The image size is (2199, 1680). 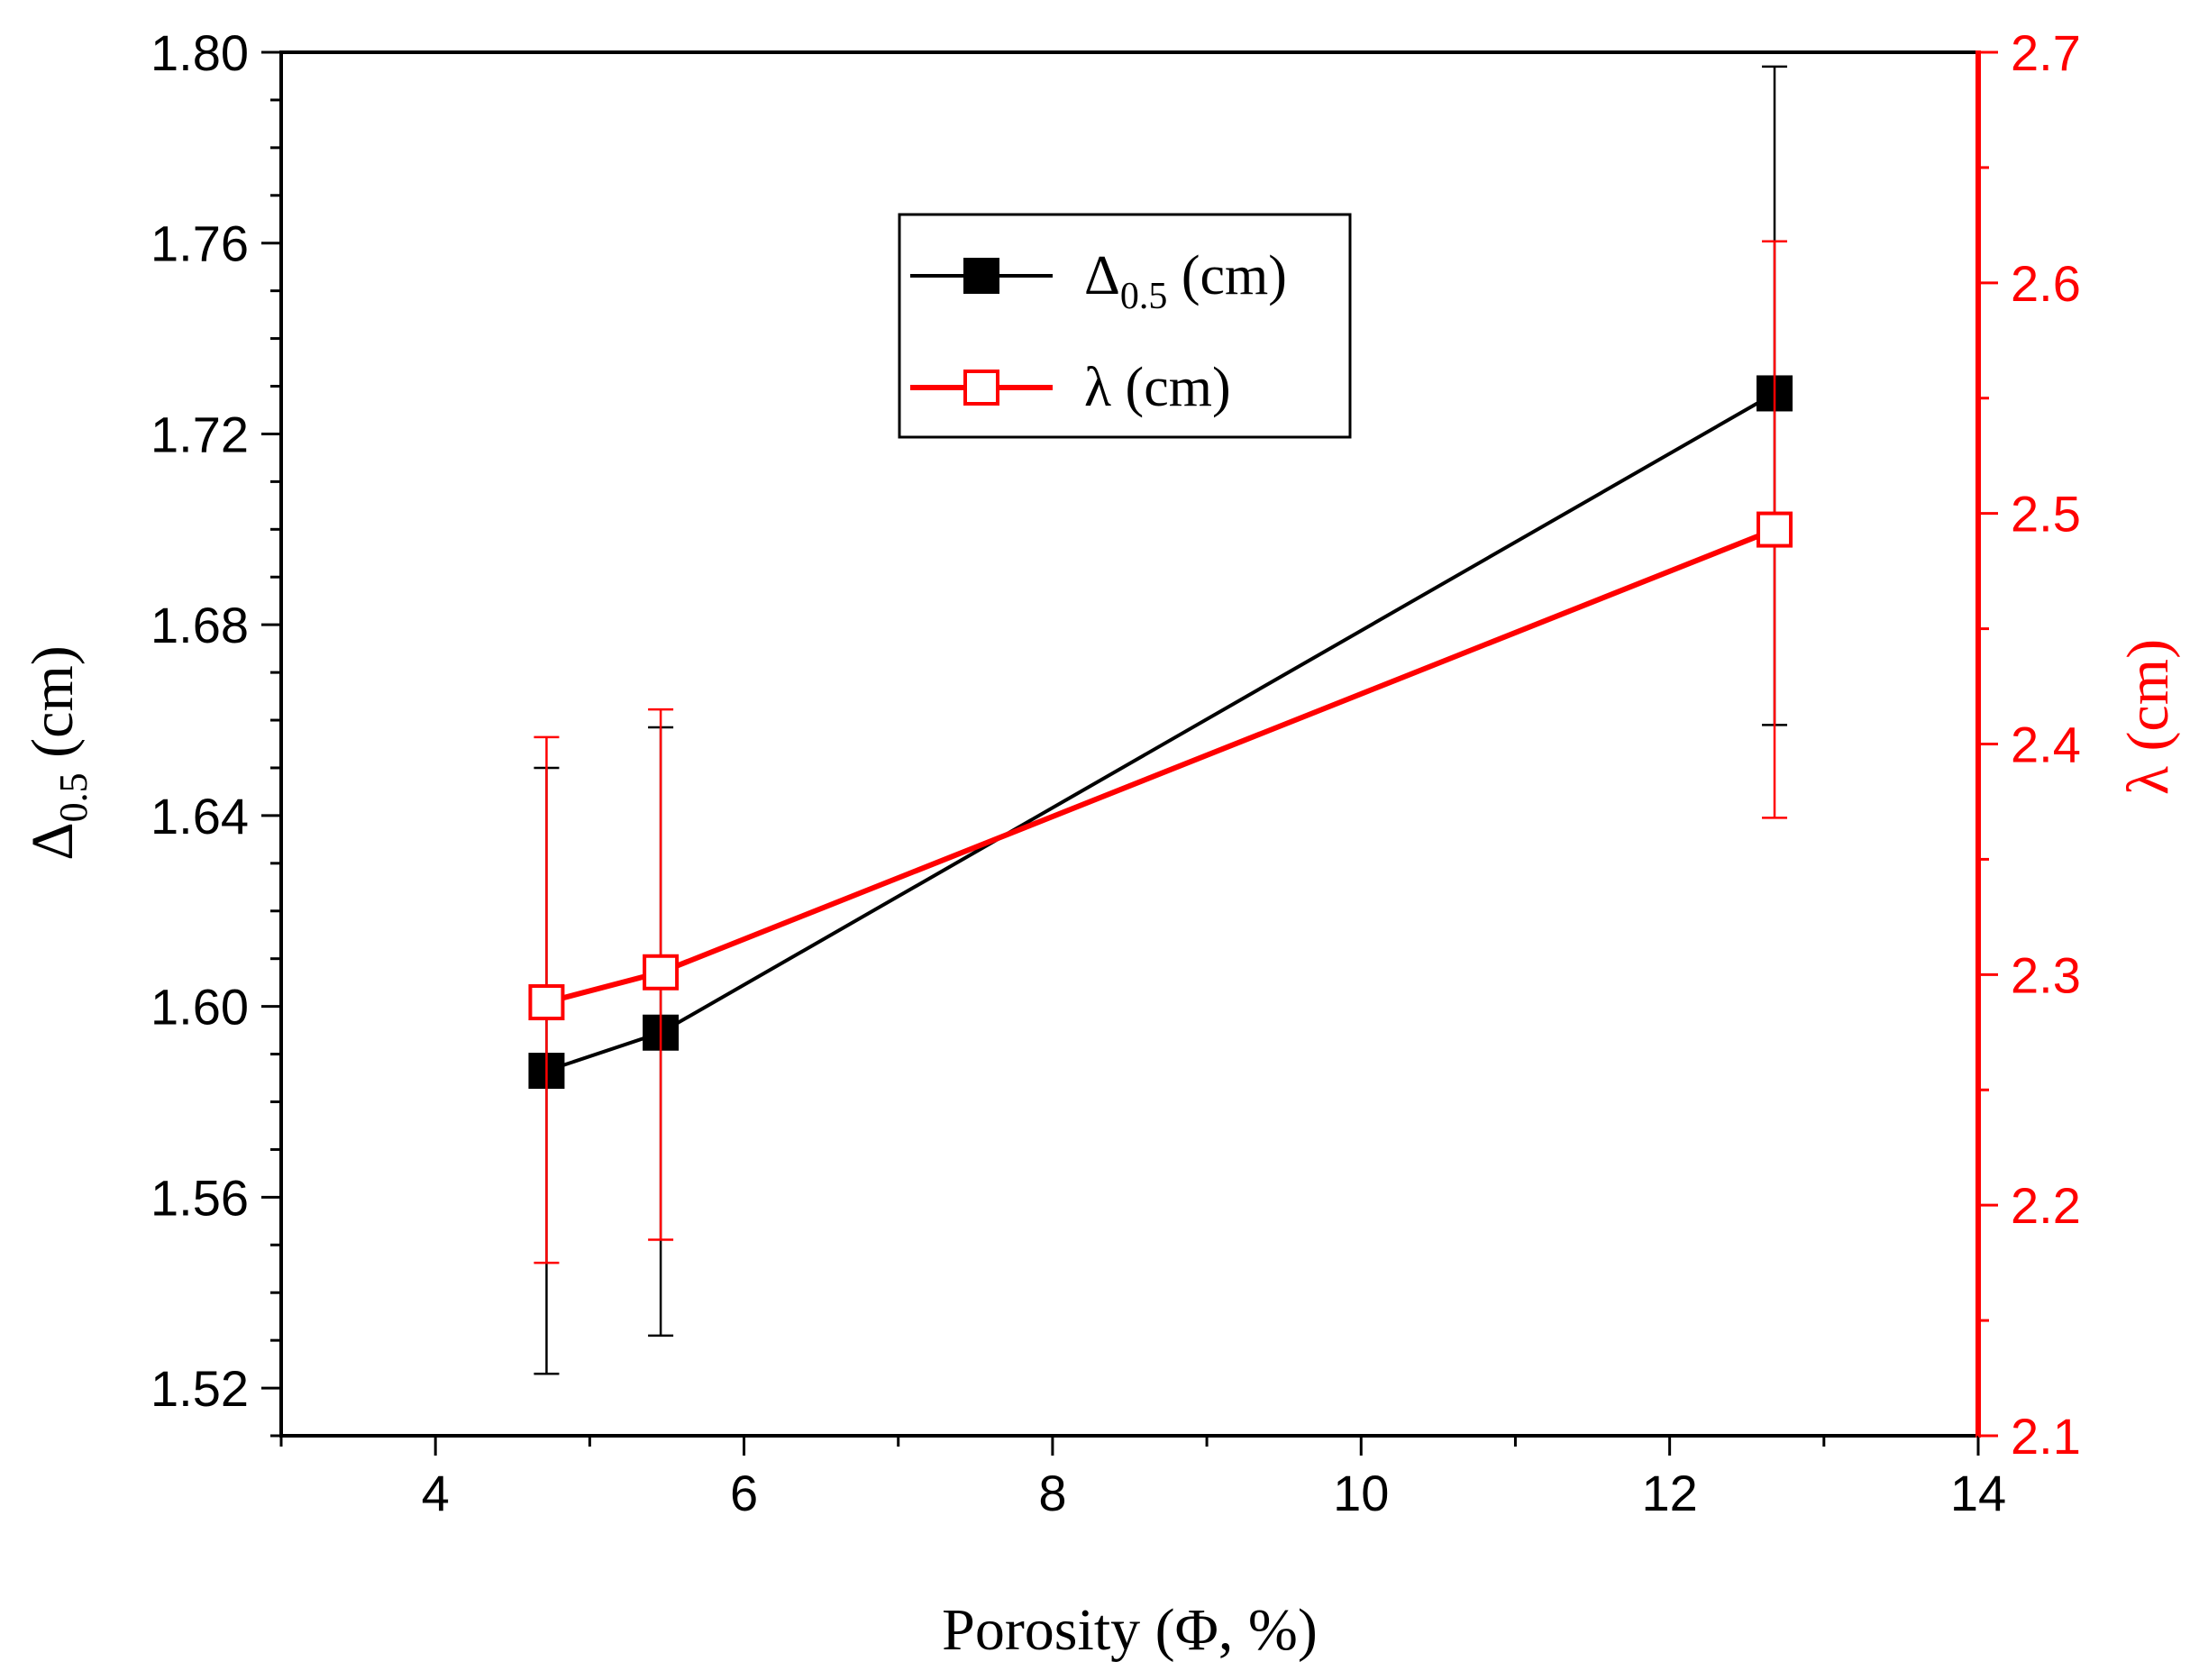 I want to click on y2-tick-label: 2.5, so click(x=2046, y=514).